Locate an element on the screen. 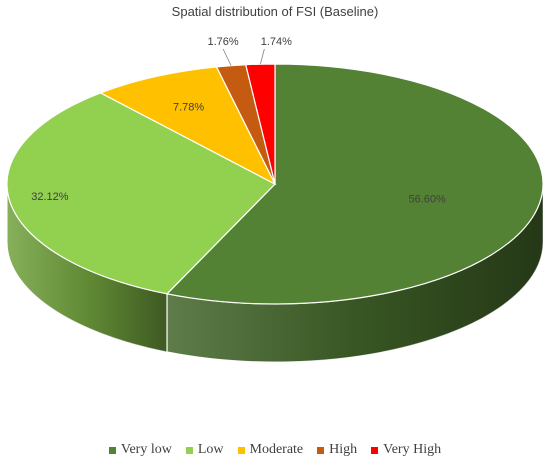 This screenshot has width=550, height=468. chart-title: Spatial distribution of FSI (Baseline) is located at coordinates (275, 11).